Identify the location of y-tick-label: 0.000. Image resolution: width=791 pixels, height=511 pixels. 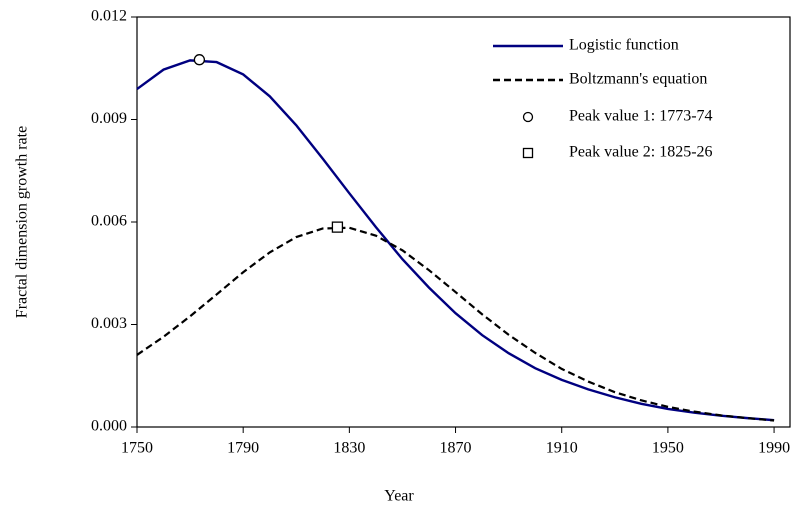
(109, 426).